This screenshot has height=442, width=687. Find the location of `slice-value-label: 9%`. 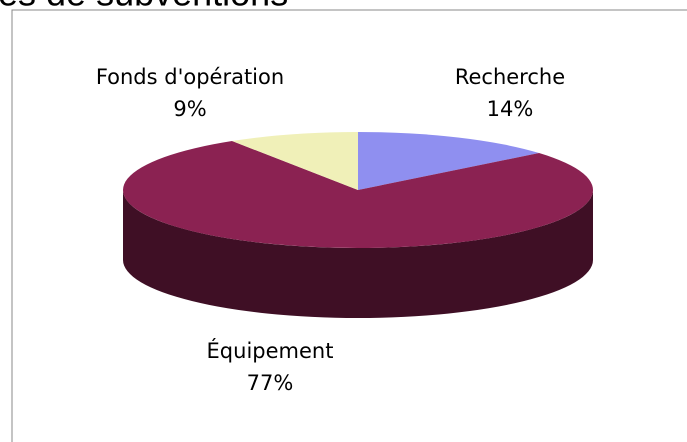

slice-value-label: 9% is located at coordinates (189, 109).